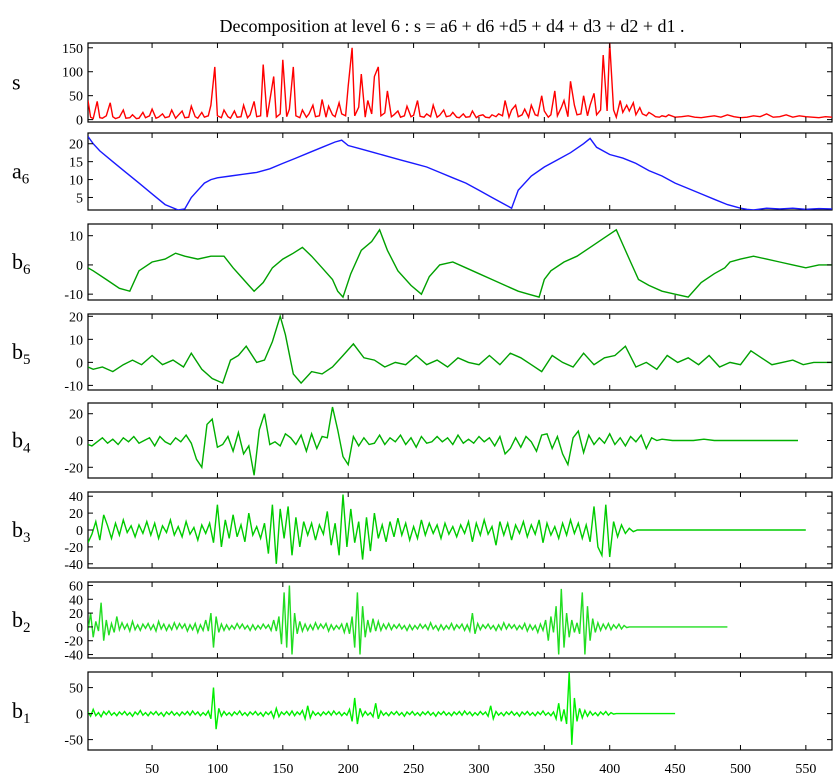  I want to click on panel-1: 5 10 15 20 a6, so click(422, 171).